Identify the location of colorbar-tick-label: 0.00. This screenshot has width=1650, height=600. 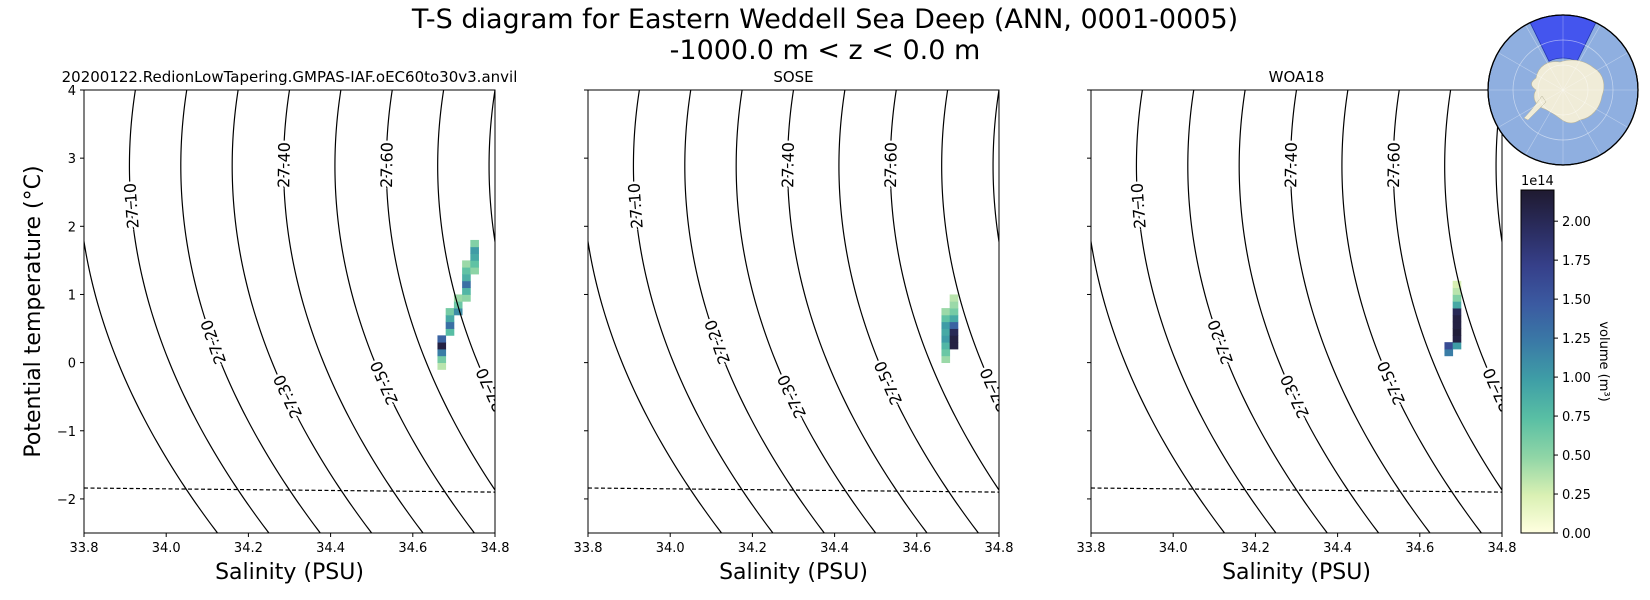
(1576, 534).